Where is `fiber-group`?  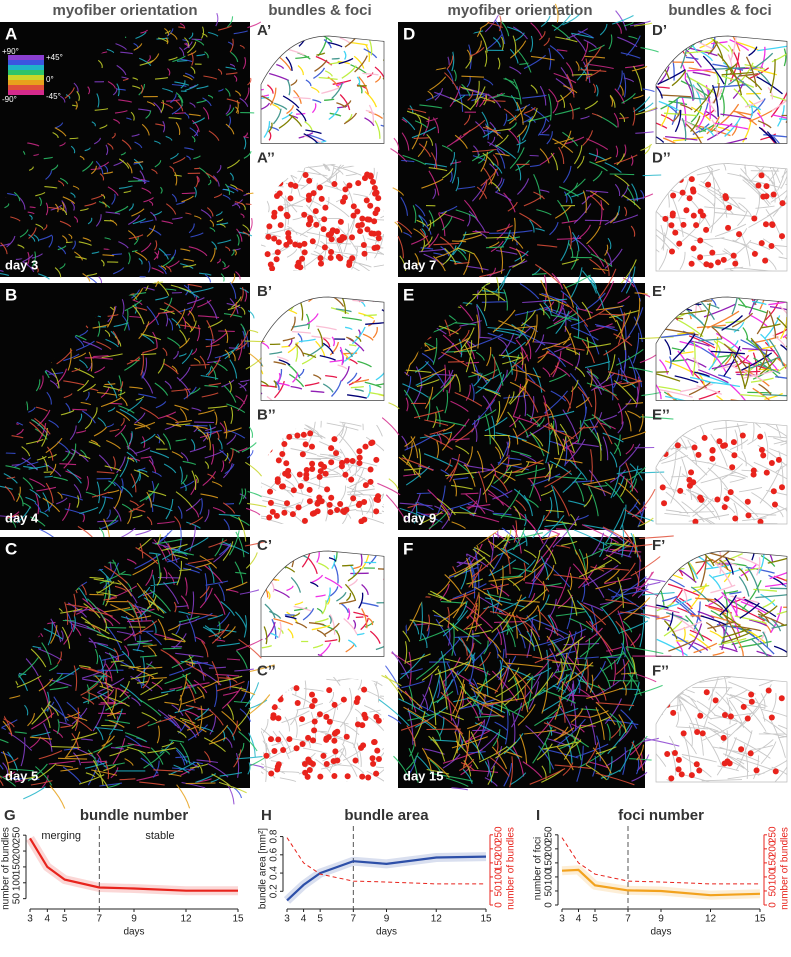 fiber-group is located at coordinates (532, 398).